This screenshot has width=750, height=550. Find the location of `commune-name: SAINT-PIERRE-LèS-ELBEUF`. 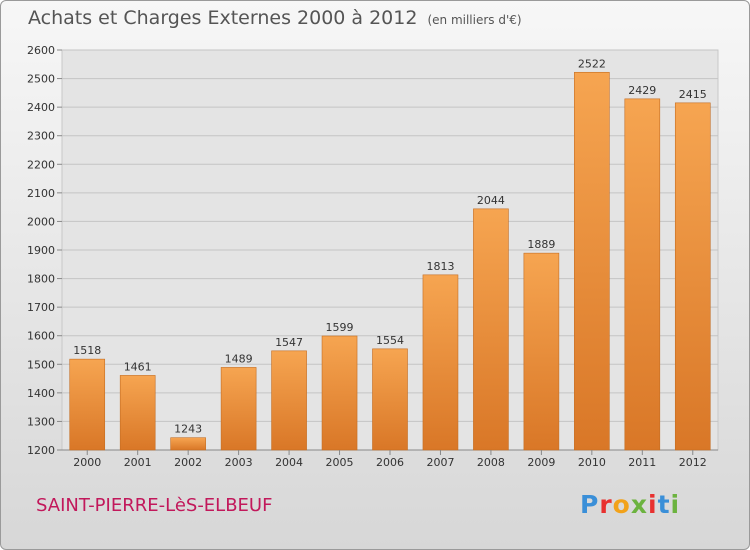

commune-name: SAINT-PIERRE-LèS-ELBEUF is located at coordinates (154, 505).